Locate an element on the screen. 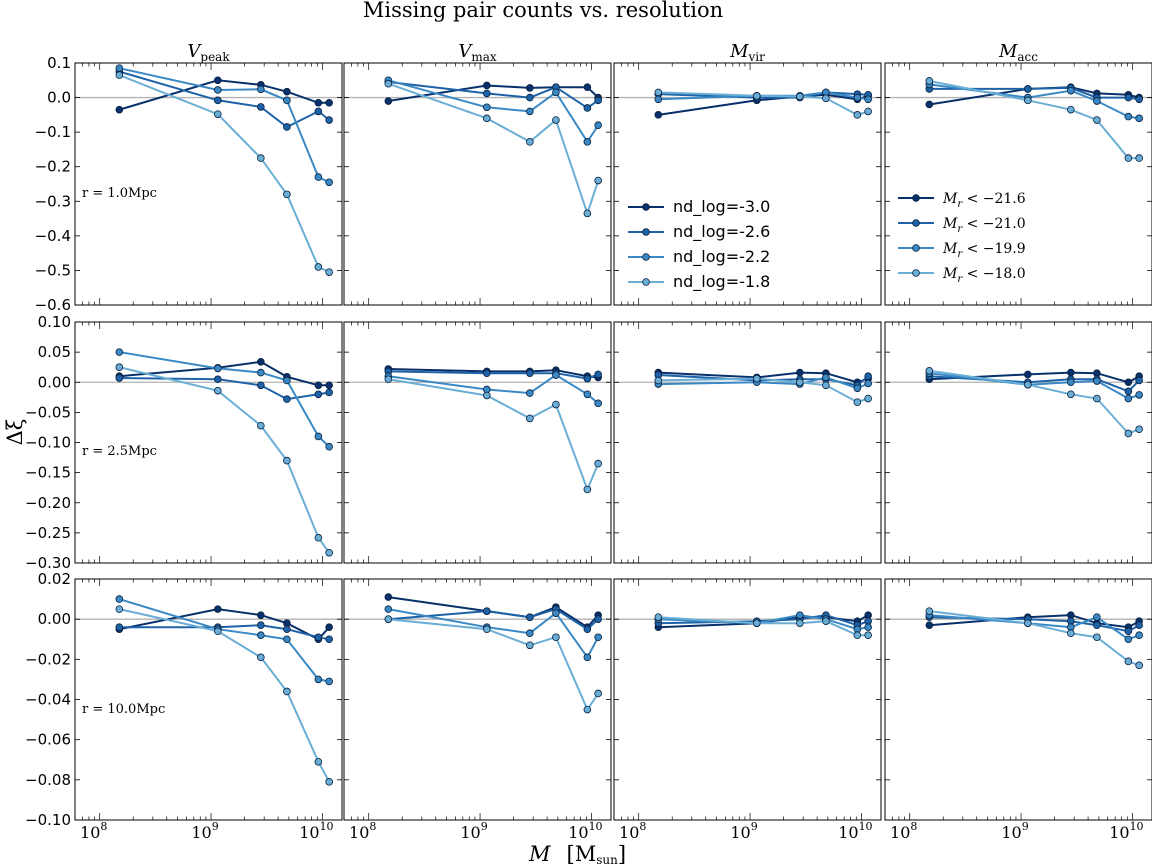 This screenshot has height=864, width=1152. x-tick-label: 10⁹ is located at coordinates (1014, 831).